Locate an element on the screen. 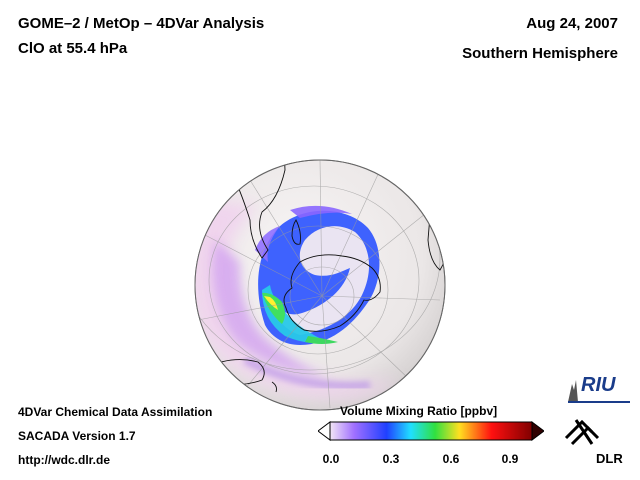  map-title: GOME–2 / MetOp – 4DVar Analysis is located at coordinates (141, 23).